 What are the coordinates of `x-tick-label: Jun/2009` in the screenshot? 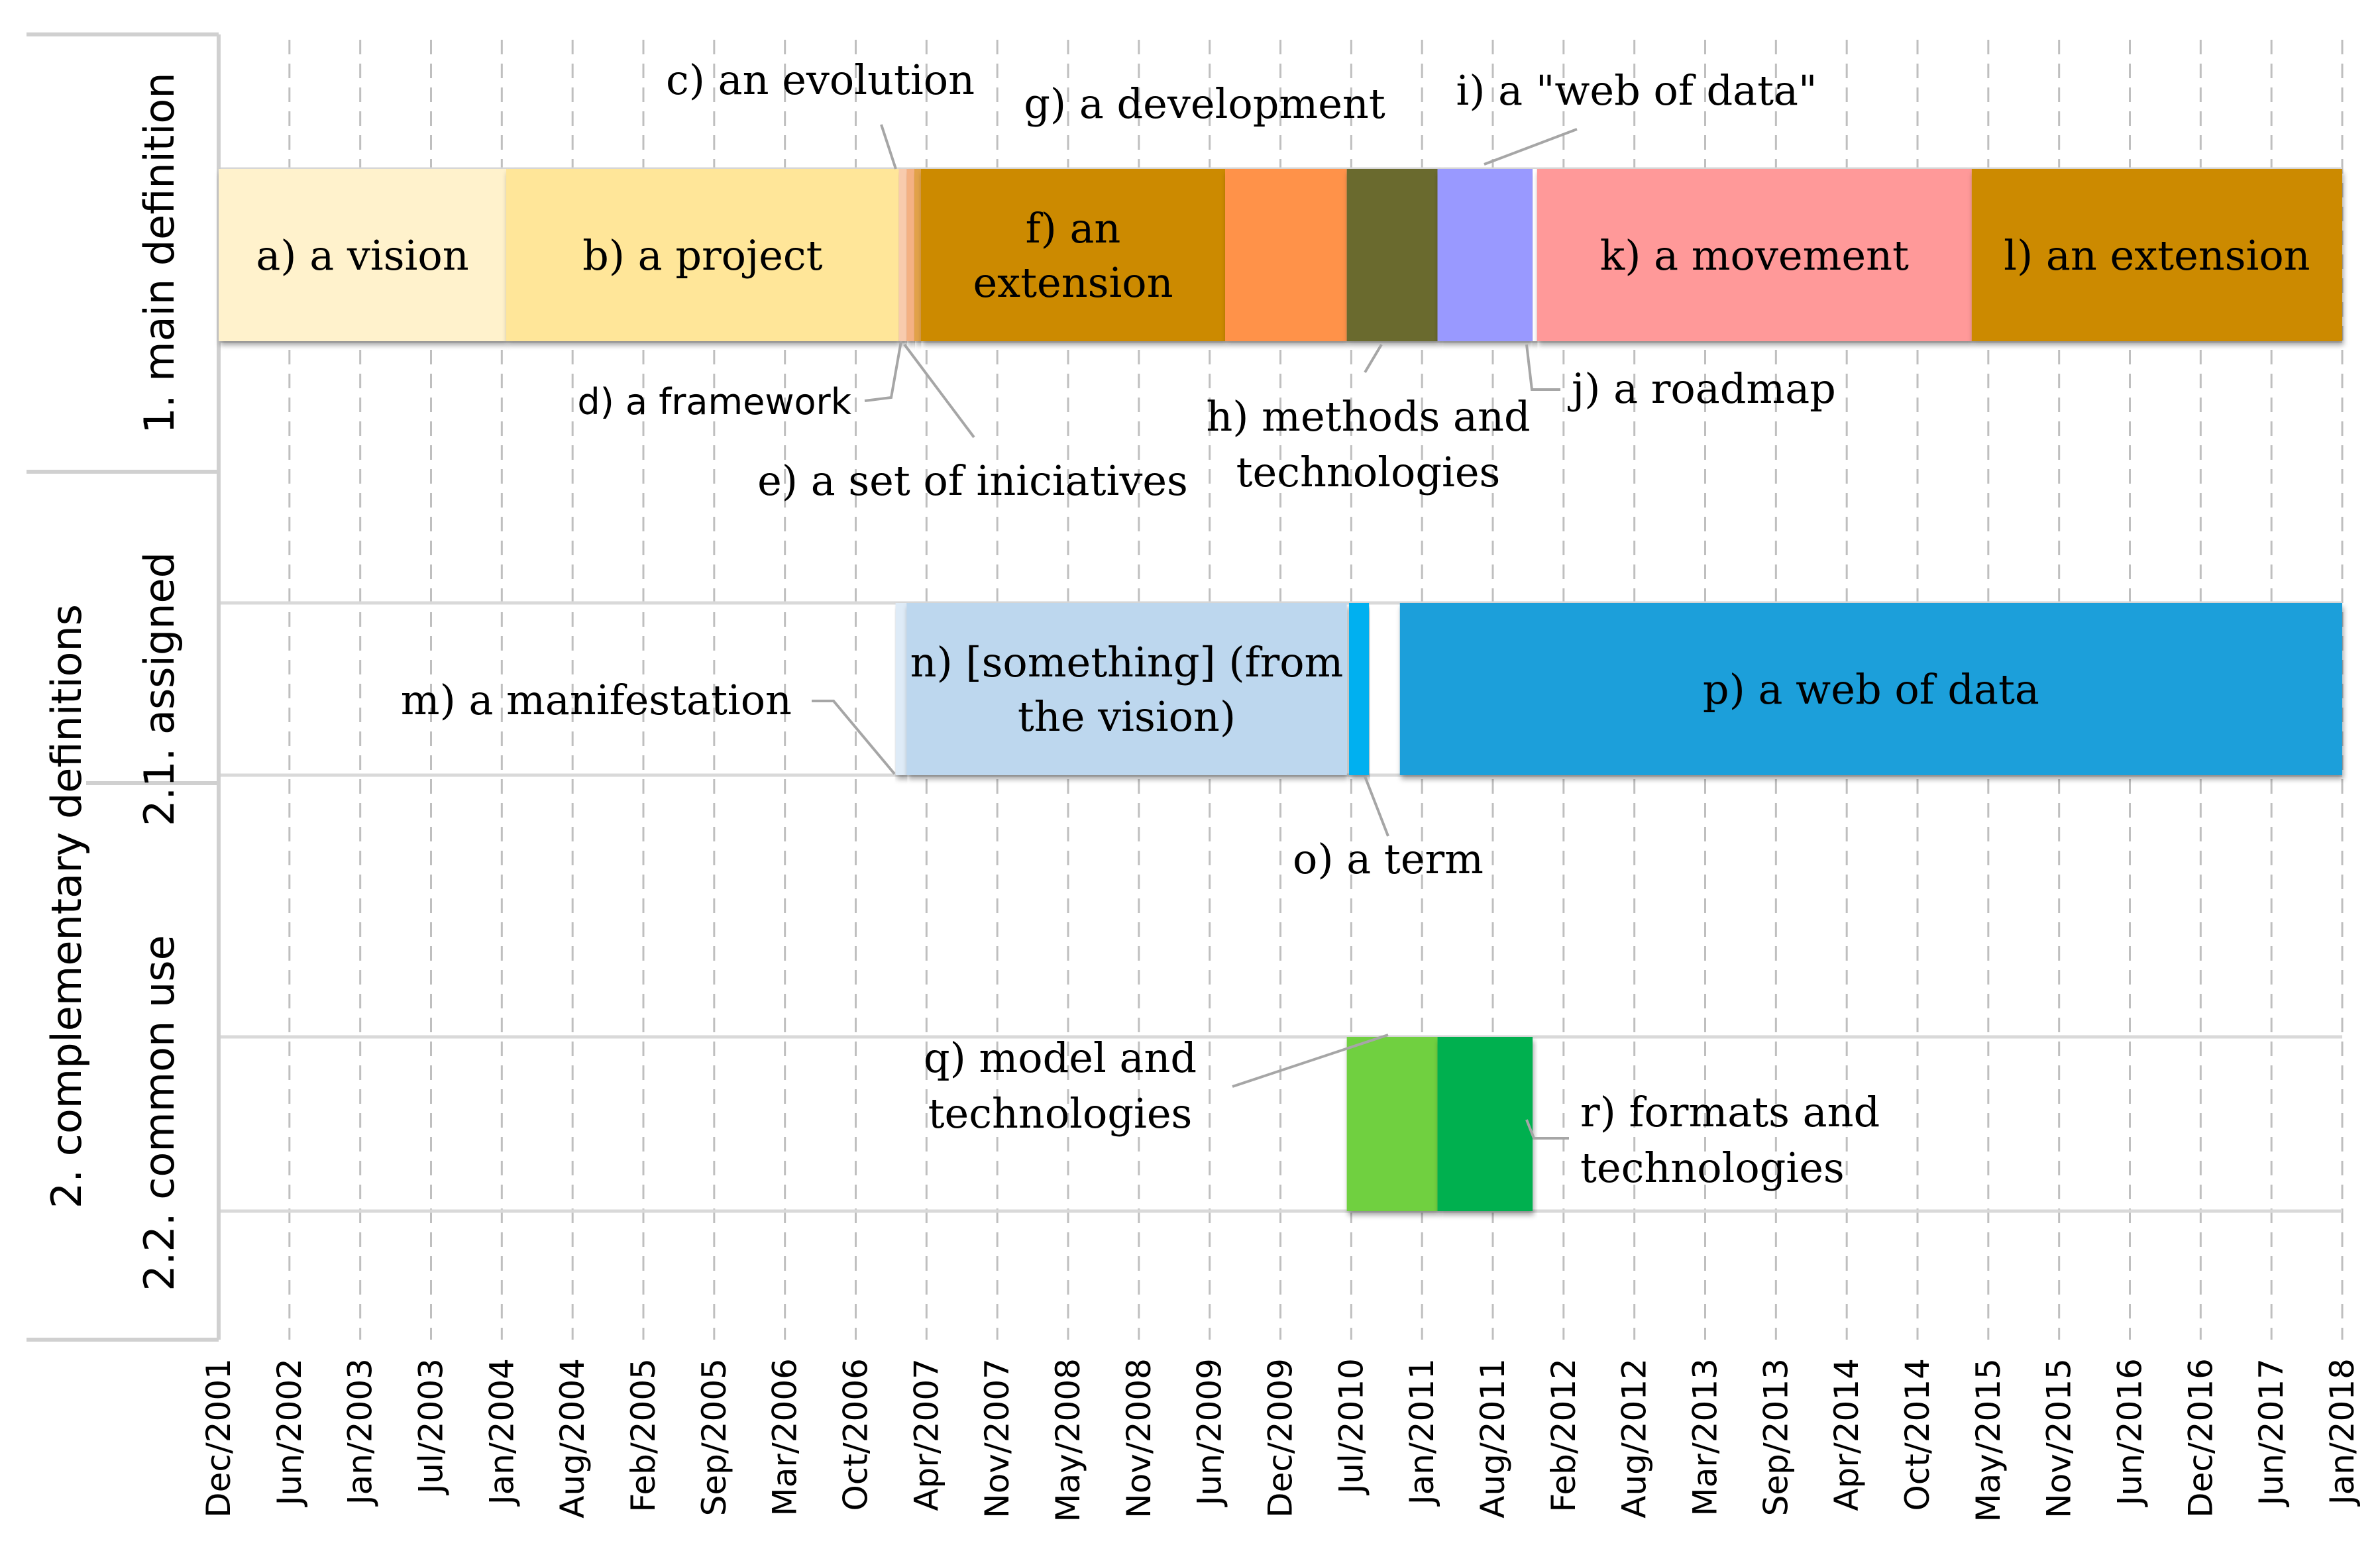 It's located at (1210, 1432).